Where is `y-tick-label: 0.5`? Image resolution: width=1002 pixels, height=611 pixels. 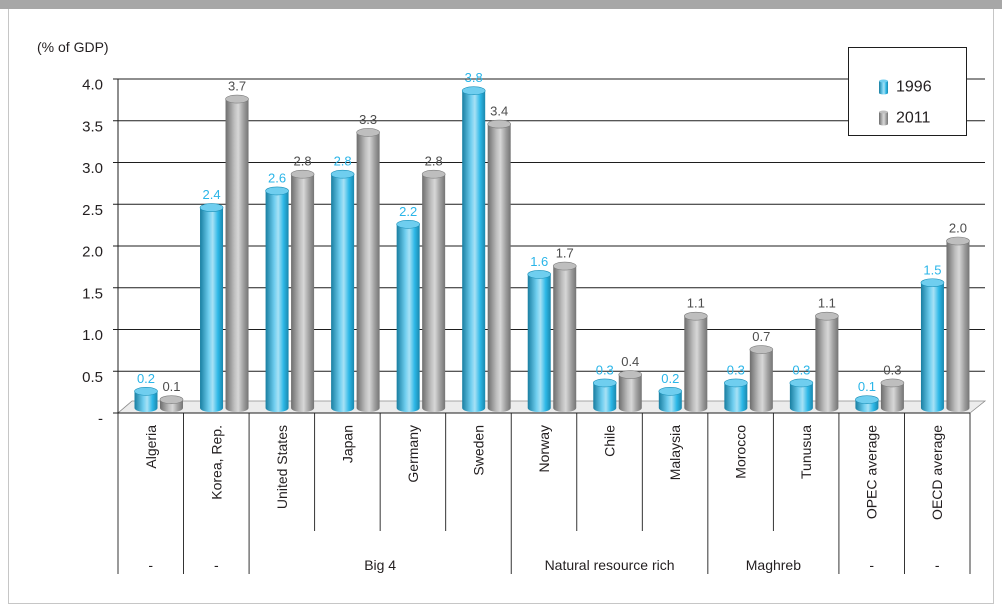 y-tick-label: 0.5 is located at coordinates (92, 377).